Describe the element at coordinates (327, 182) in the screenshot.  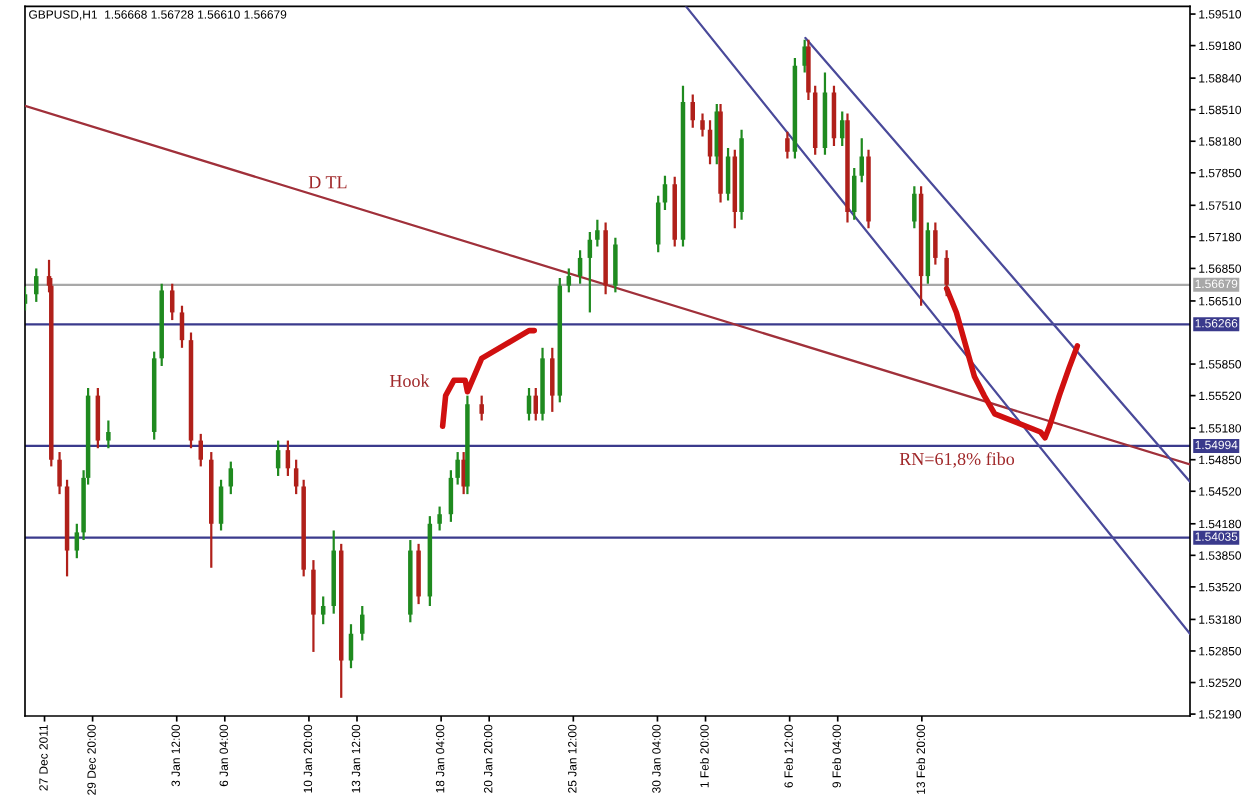
I see `annotation: D TL` at that location.